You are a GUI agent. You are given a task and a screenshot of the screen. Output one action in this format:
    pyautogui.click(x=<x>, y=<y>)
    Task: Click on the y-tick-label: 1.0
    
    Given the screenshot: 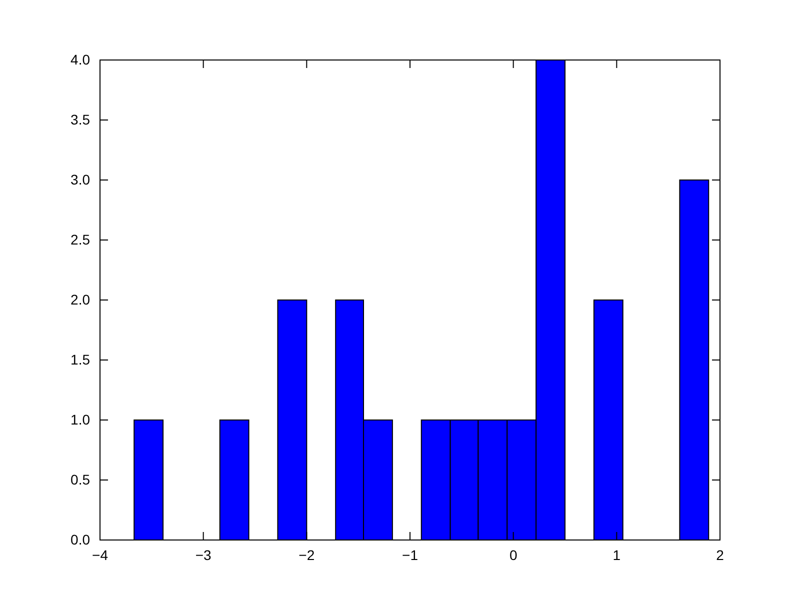 What is the action you would take?
    pyautogui.click(x=80, y=419)
    